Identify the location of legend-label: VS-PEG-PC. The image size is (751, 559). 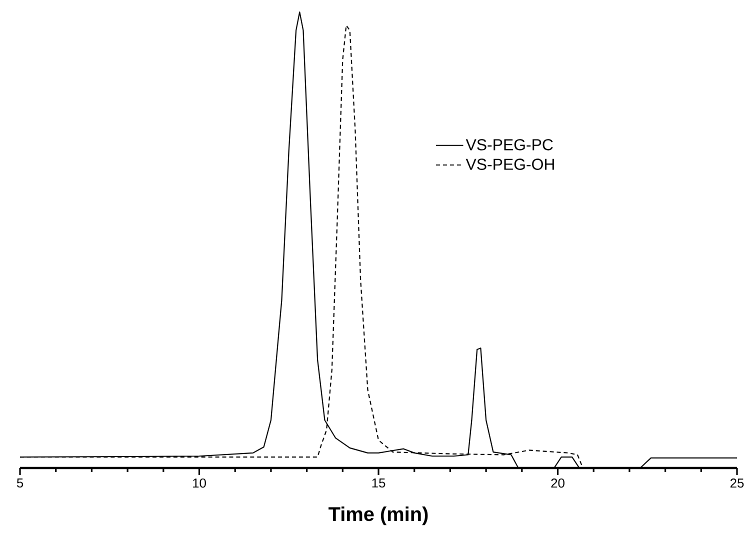
(509, 144).